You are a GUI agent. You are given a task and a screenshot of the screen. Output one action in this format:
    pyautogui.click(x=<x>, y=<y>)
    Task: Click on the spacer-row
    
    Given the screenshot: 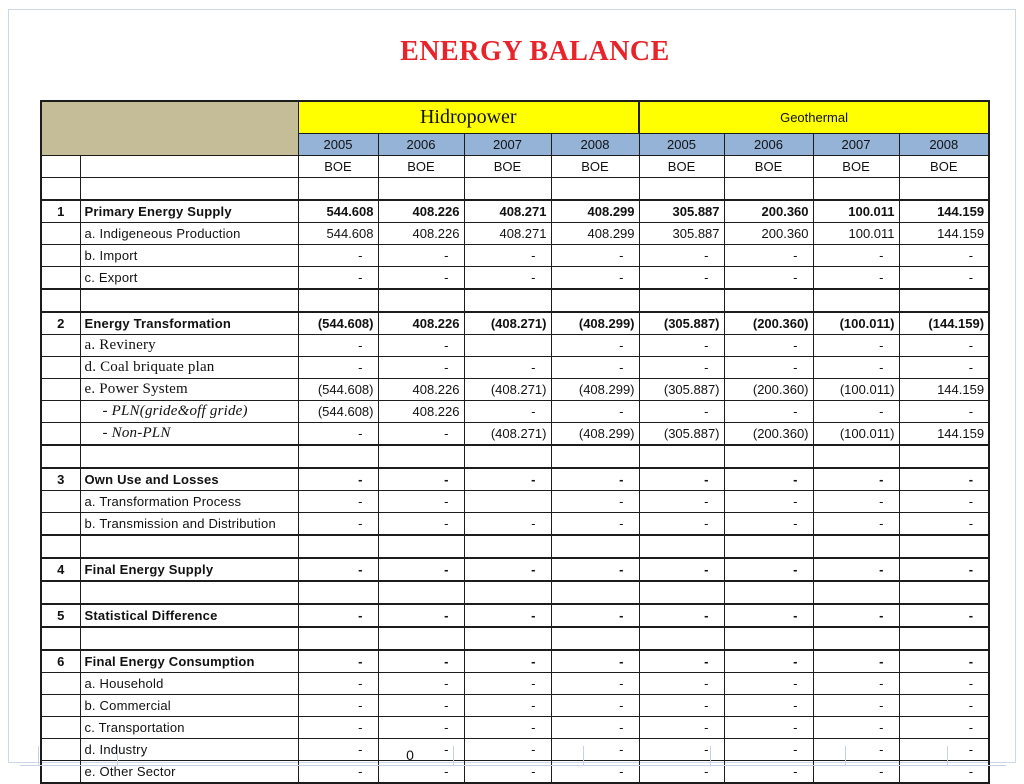 What is the action you would take?
    pyautogui.click(x=515, y=546)
    